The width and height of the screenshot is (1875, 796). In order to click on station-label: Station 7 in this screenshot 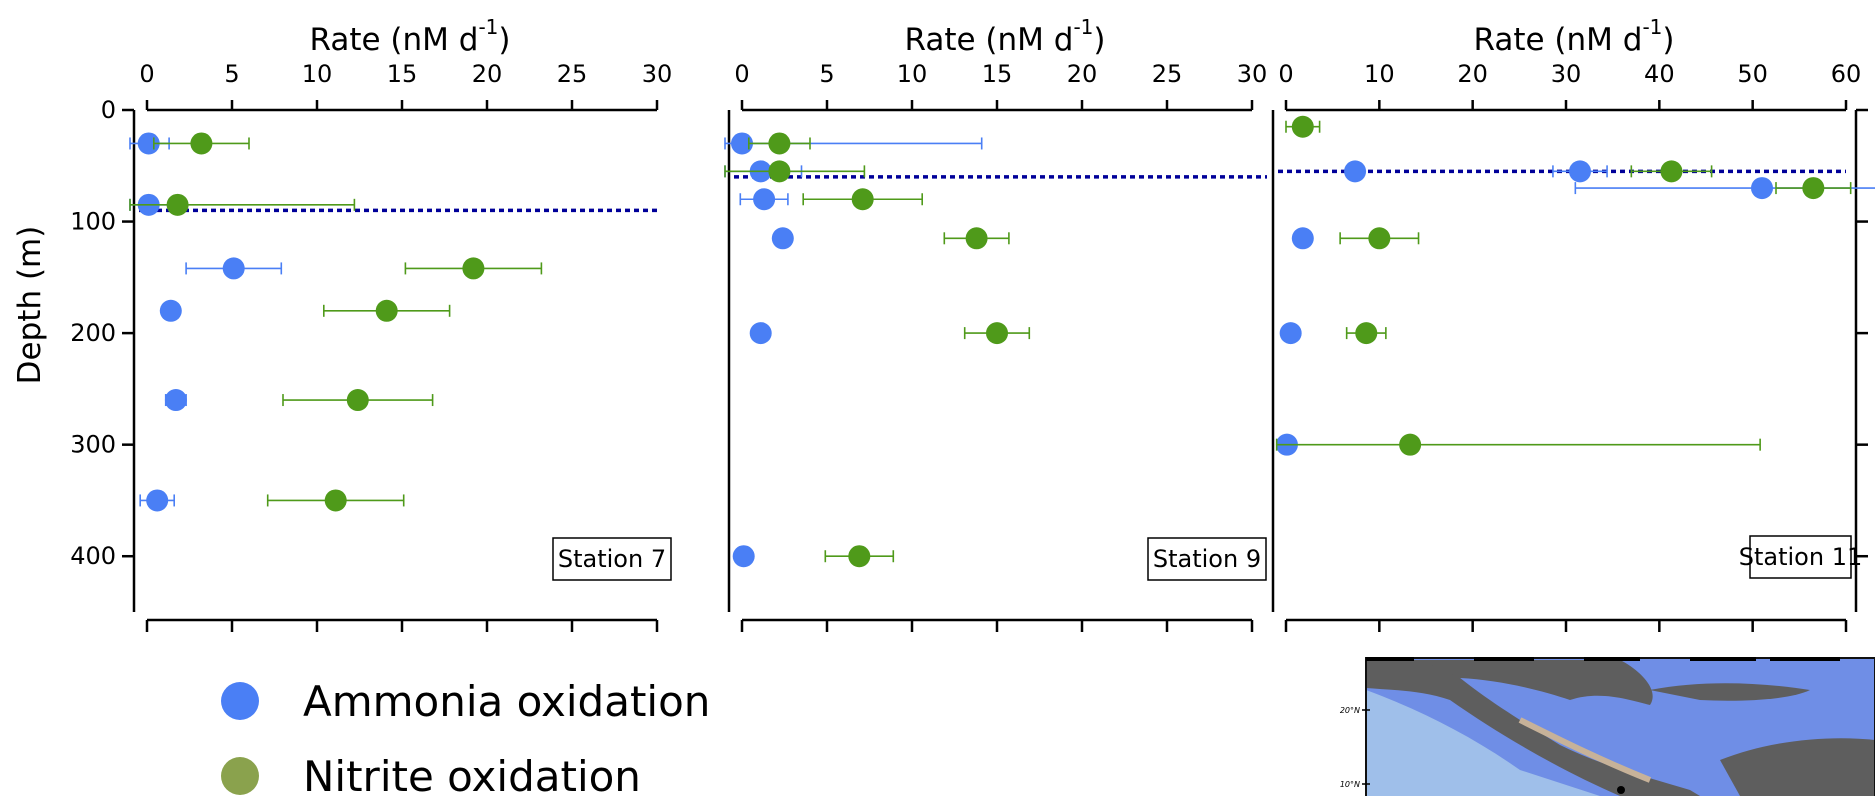, I will do `click(612, 559)`.